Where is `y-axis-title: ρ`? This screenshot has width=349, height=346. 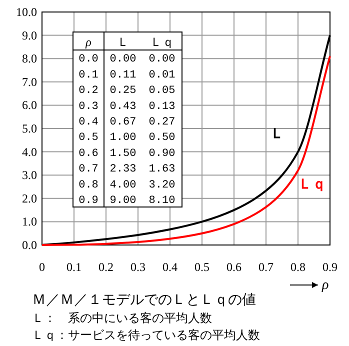 y-axis-title: ρ is located at coordinates (88, 42).